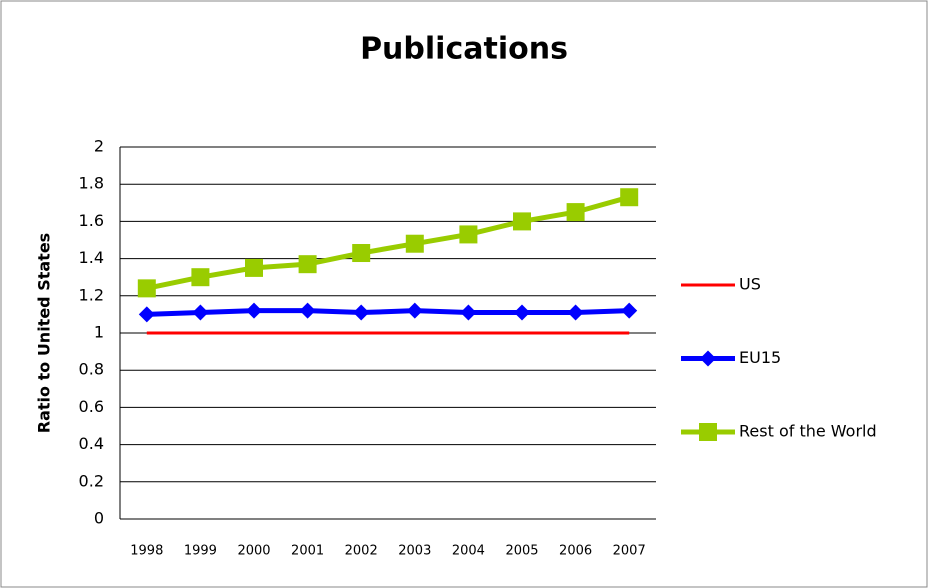 This screenshot has width=928, height=588. What do you see at coordinates (91, 480) in the screenshot?
I see `y-tick-label: 0.2` at bounding box center [91, 480].